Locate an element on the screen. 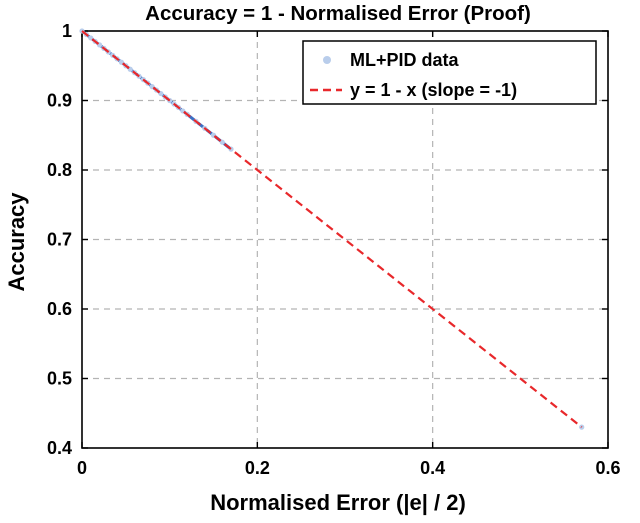 Image resolution: width=640 pixels, height=523 pixels. legend: ML+PID data y = 1 - x (slope = -1) is located at coordinates (449, 72).